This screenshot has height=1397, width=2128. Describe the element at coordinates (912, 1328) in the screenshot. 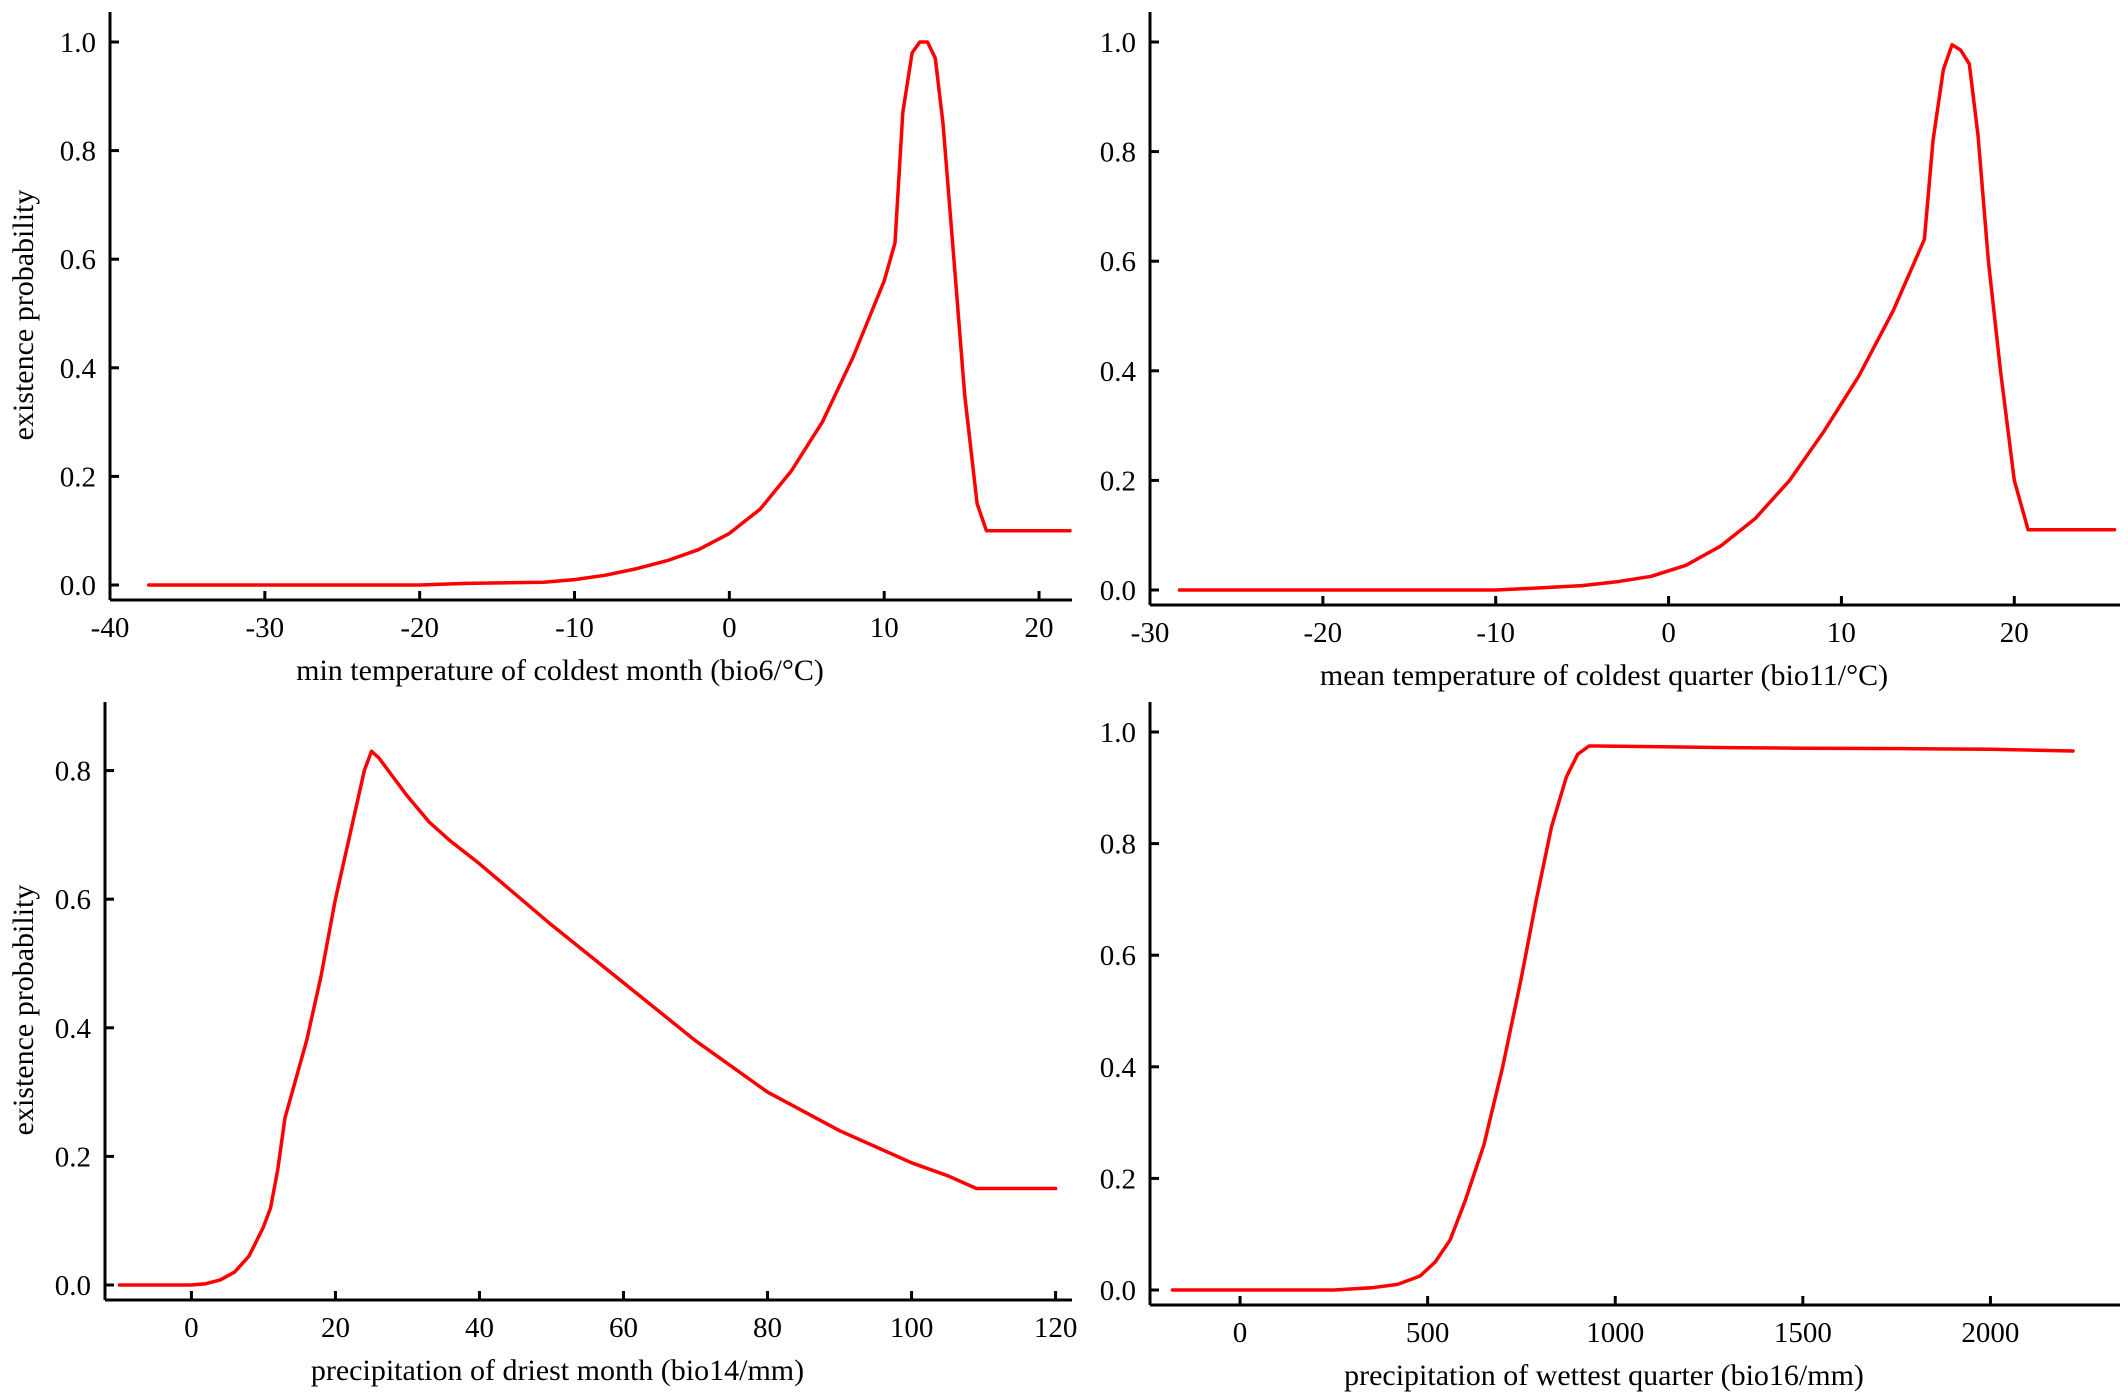

I see `x-tick-label: 100` at that location.